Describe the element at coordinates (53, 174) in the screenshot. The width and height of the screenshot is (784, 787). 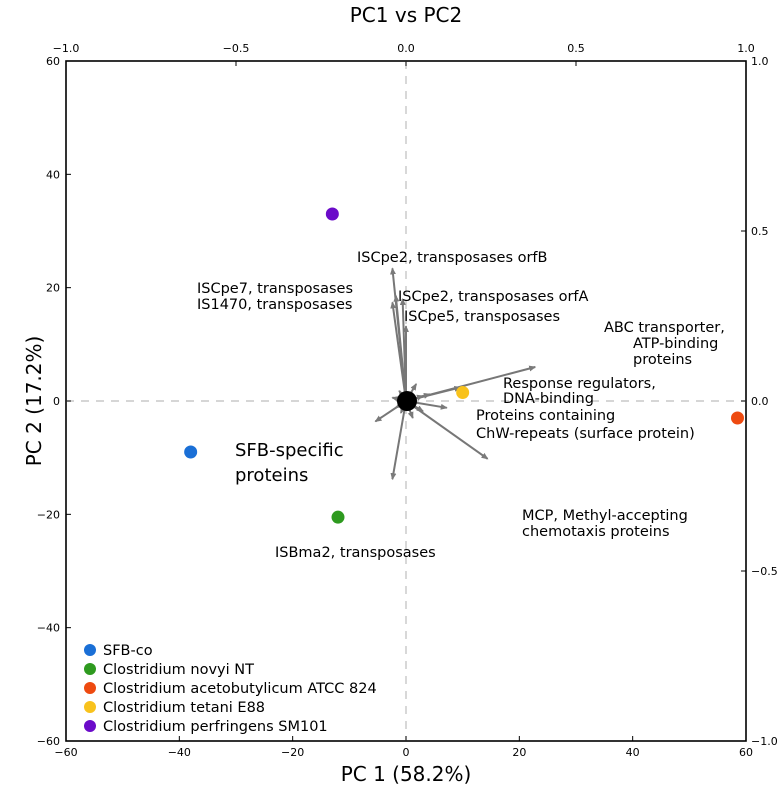
I see `y-tick-label-5: 40` at that location.